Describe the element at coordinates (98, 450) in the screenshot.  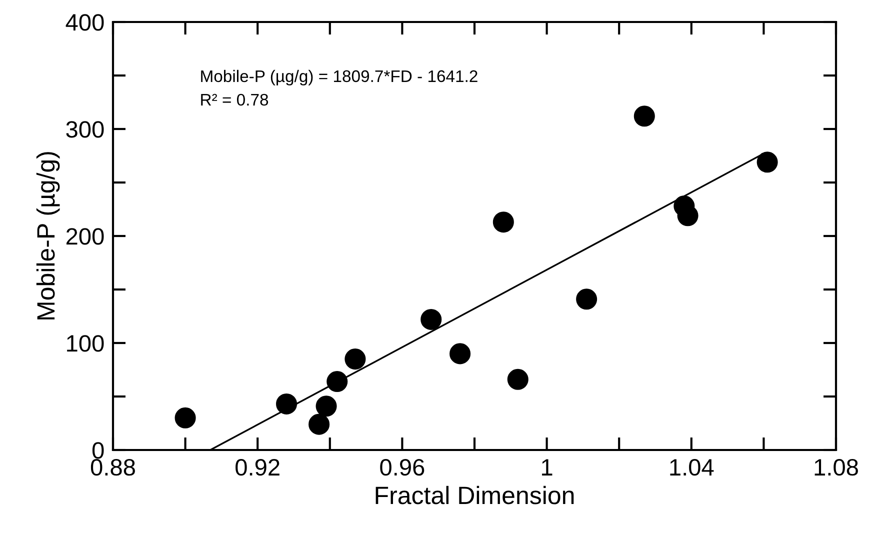
I see `y-tick-label: 0` at that location.